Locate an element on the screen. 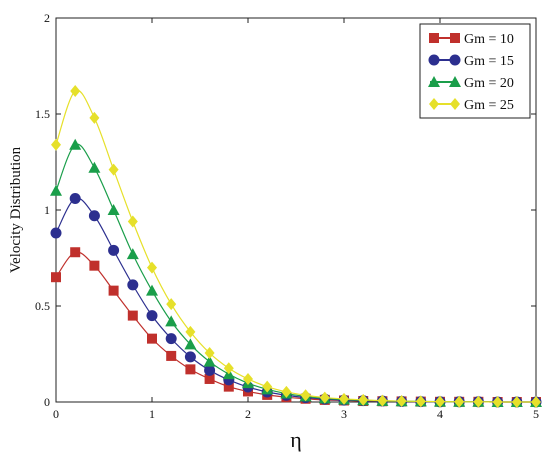 The image size is (550, 466). x-tick-label: 0 is located at coordinates (56, 414).